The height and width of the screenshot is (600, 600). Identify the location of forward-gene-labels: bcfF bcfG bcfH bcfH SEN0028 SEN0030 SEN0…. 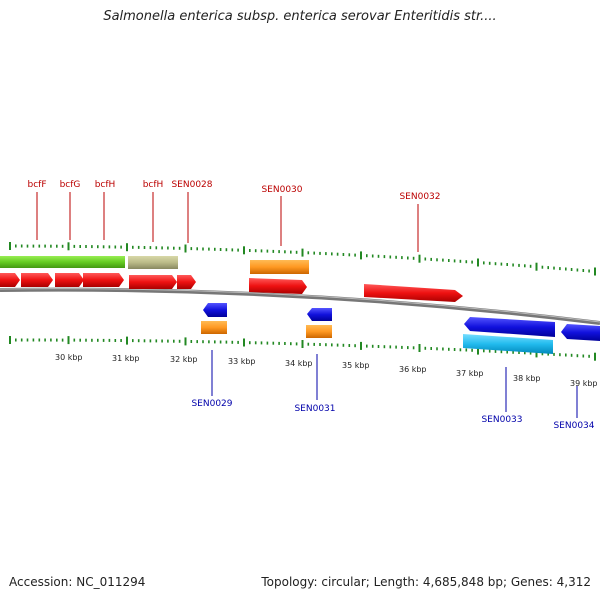
(233, 191).